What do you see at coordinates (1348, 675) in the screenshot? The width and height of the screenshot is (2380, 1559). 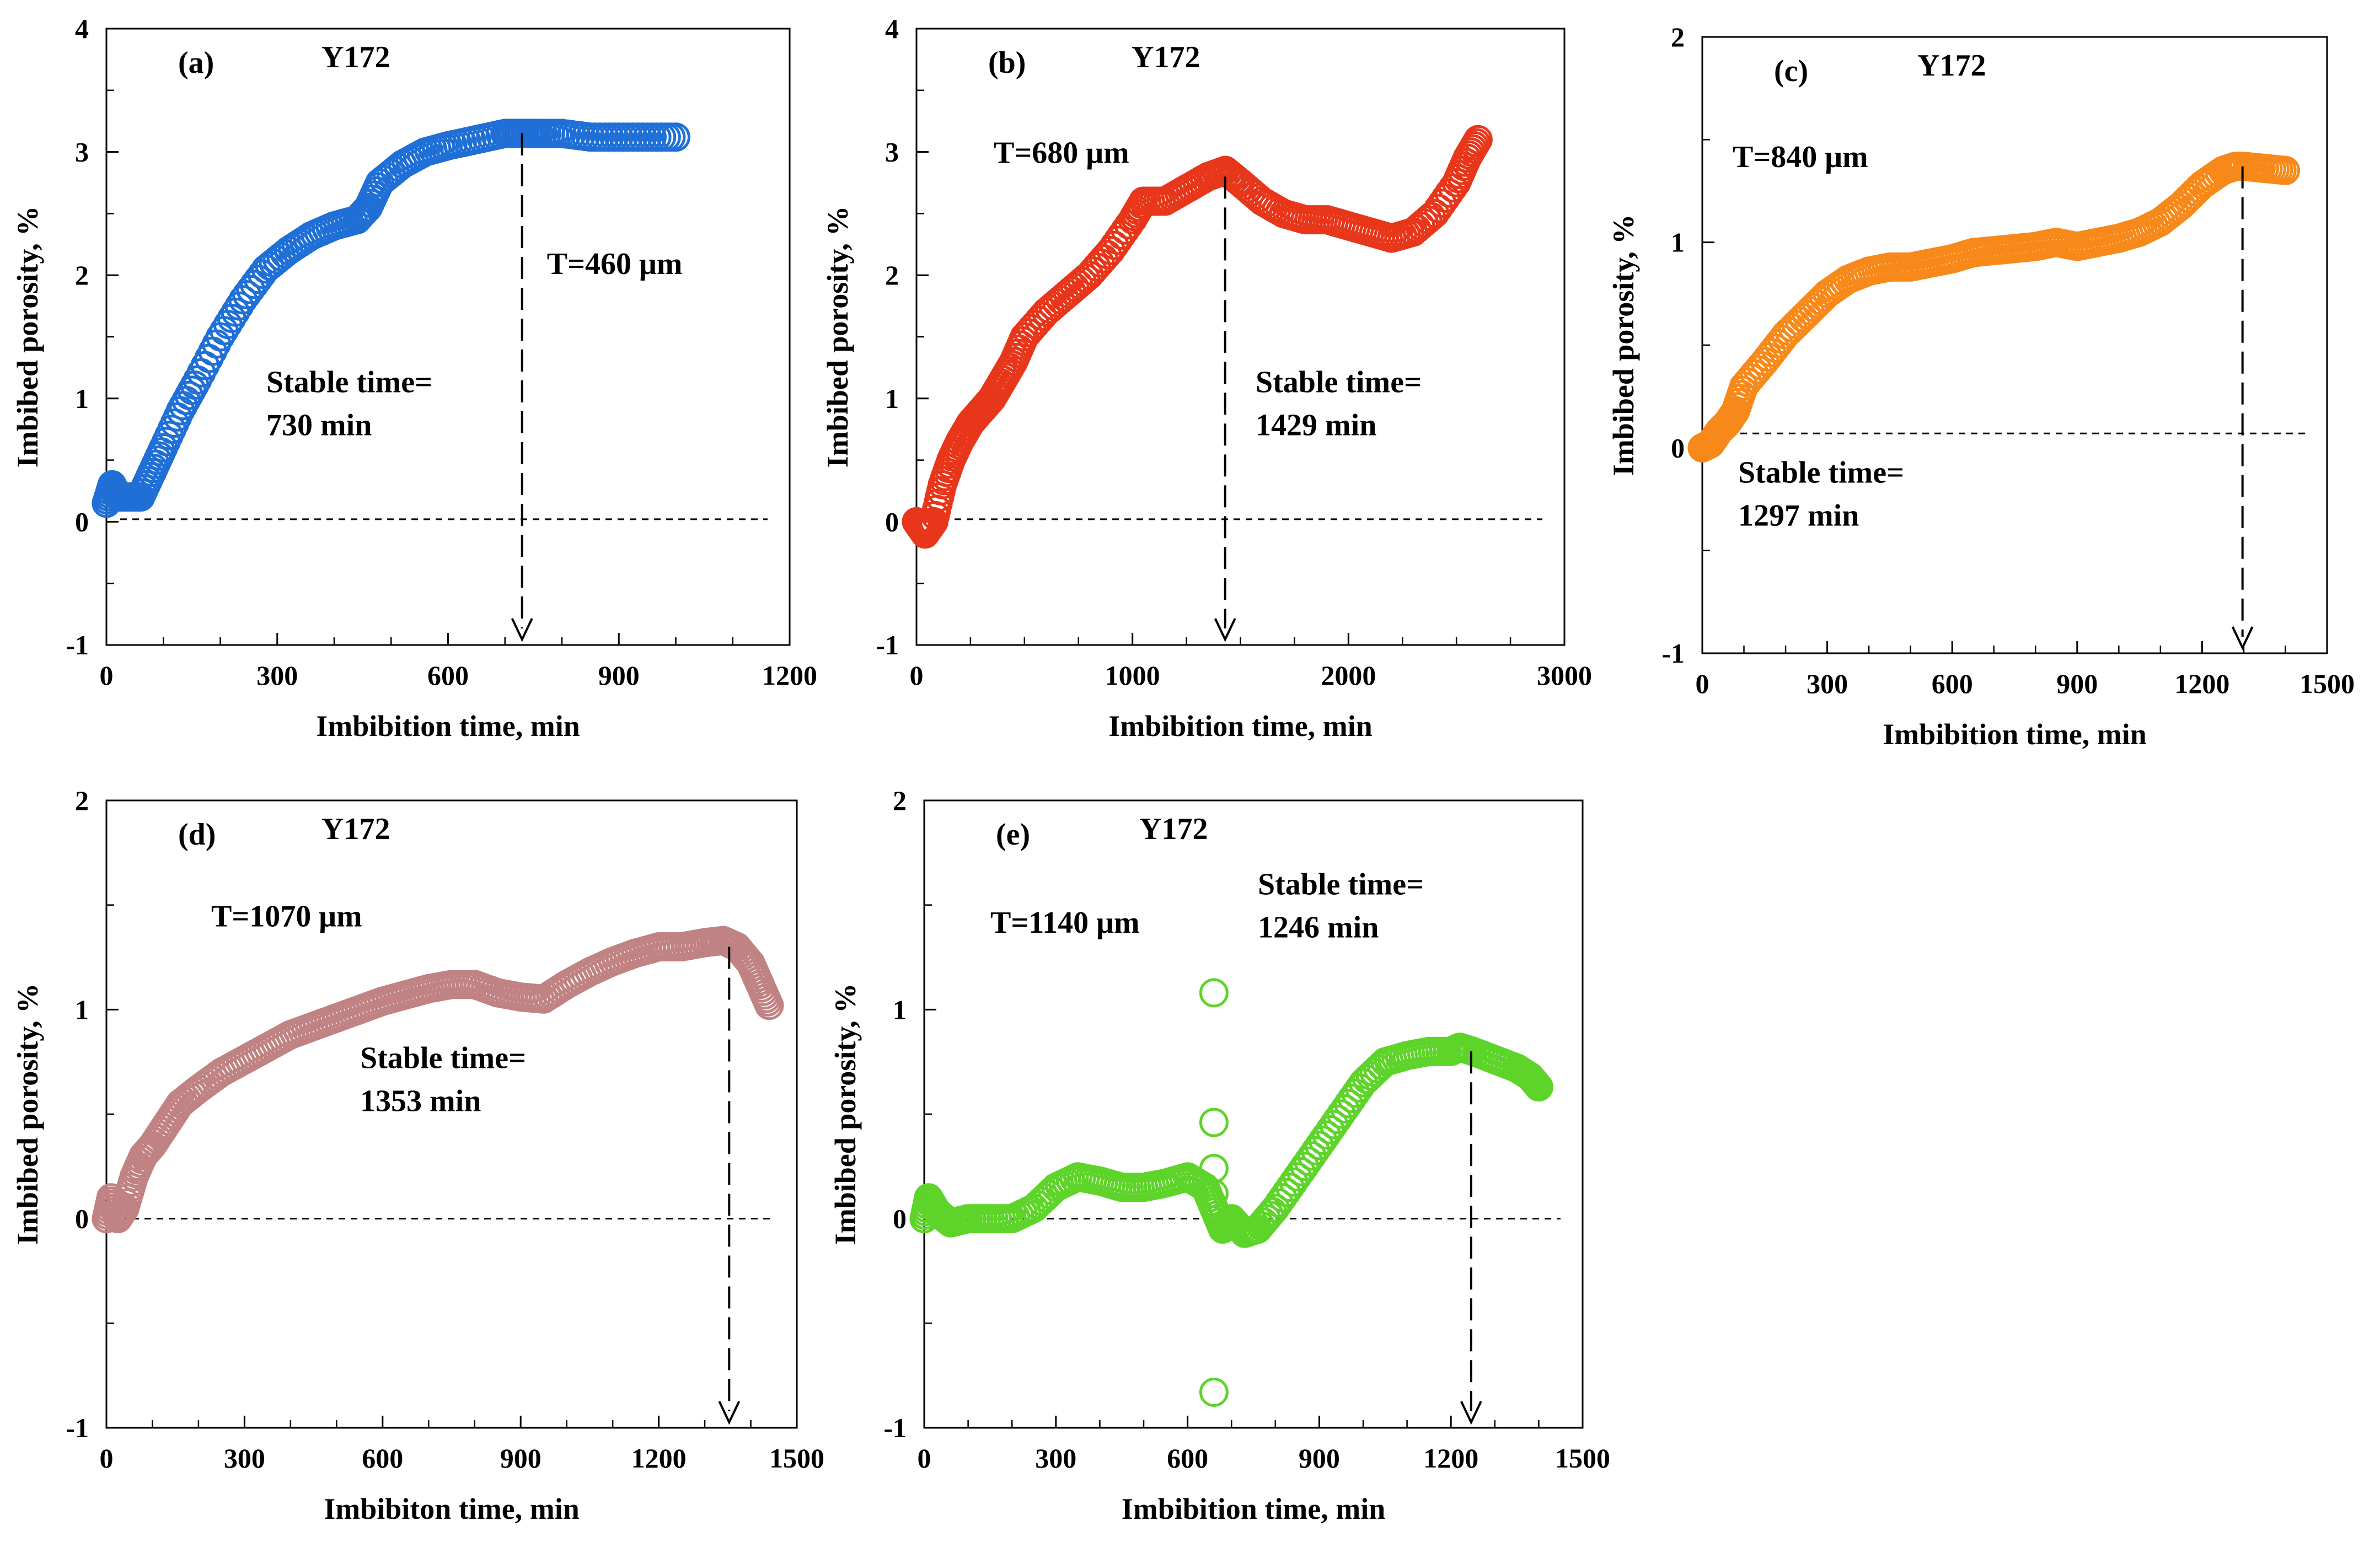 I see `x-tick-label: 2000` at bounding box center [1348, 675].